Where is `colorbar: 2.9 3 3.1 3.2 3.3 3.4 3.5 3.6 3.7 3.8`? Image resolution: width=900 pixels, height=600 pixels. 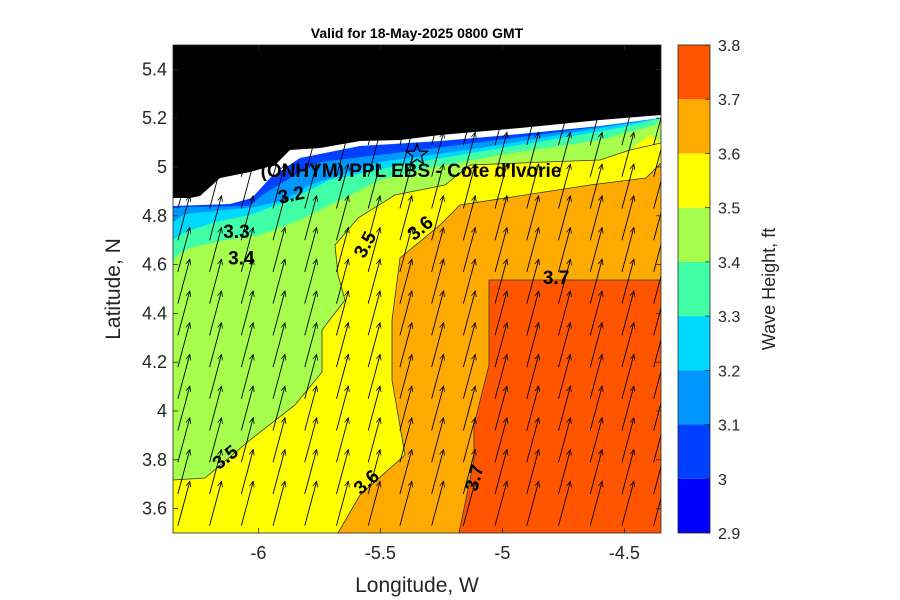 colorbar: 2.9 3 3.1 3.2 3.3 3.4 3.5 3.6 3.7 3.8 is located at coordinates (708, 290).